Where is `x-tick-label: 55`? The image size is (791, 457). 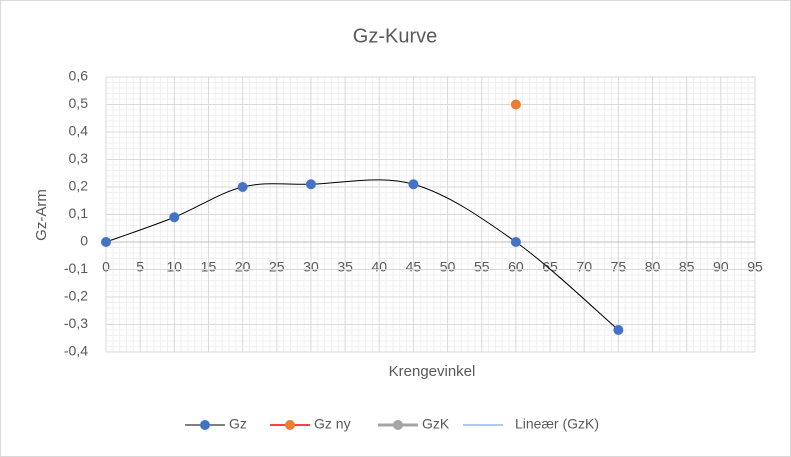
x-tick-label: 55 is located at coordinates (482, 267).